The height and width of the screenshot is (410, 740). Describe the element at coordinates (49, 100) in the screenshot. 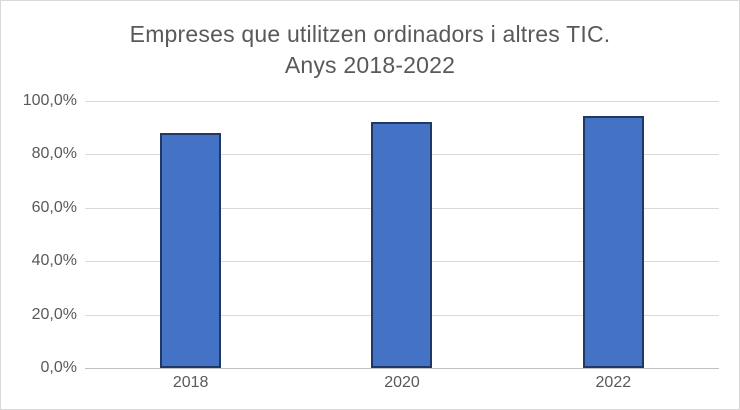

I see `y-axis-tick-label: 100,0%` at that location.